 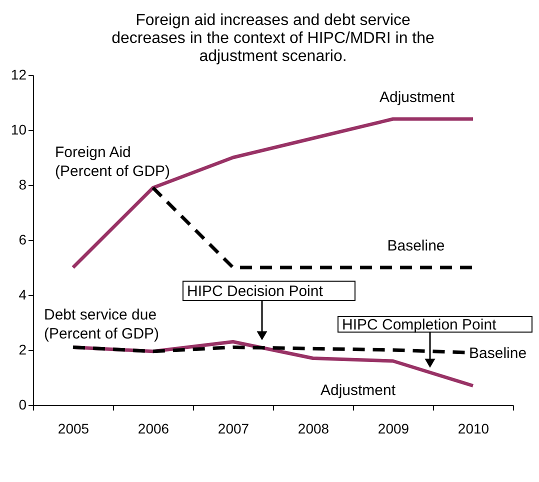 I want to click on x-tick-label: 2007, so click(x=234, y=428).